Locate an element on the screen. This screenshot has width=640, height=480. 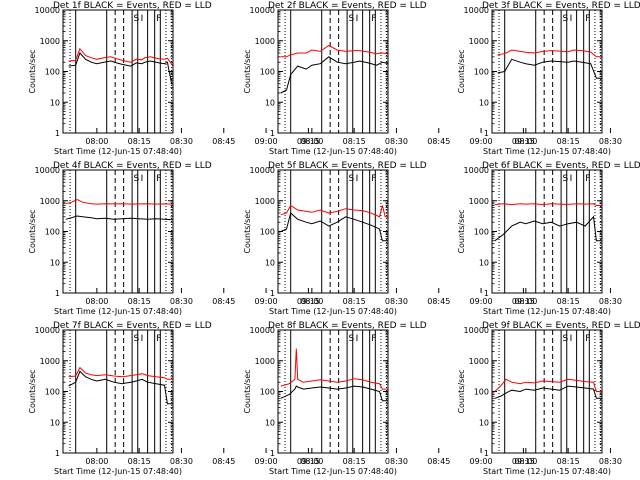
panel-title: Det 7f BLACK = Events, RED = LLD is located at coordinates (132, 326).